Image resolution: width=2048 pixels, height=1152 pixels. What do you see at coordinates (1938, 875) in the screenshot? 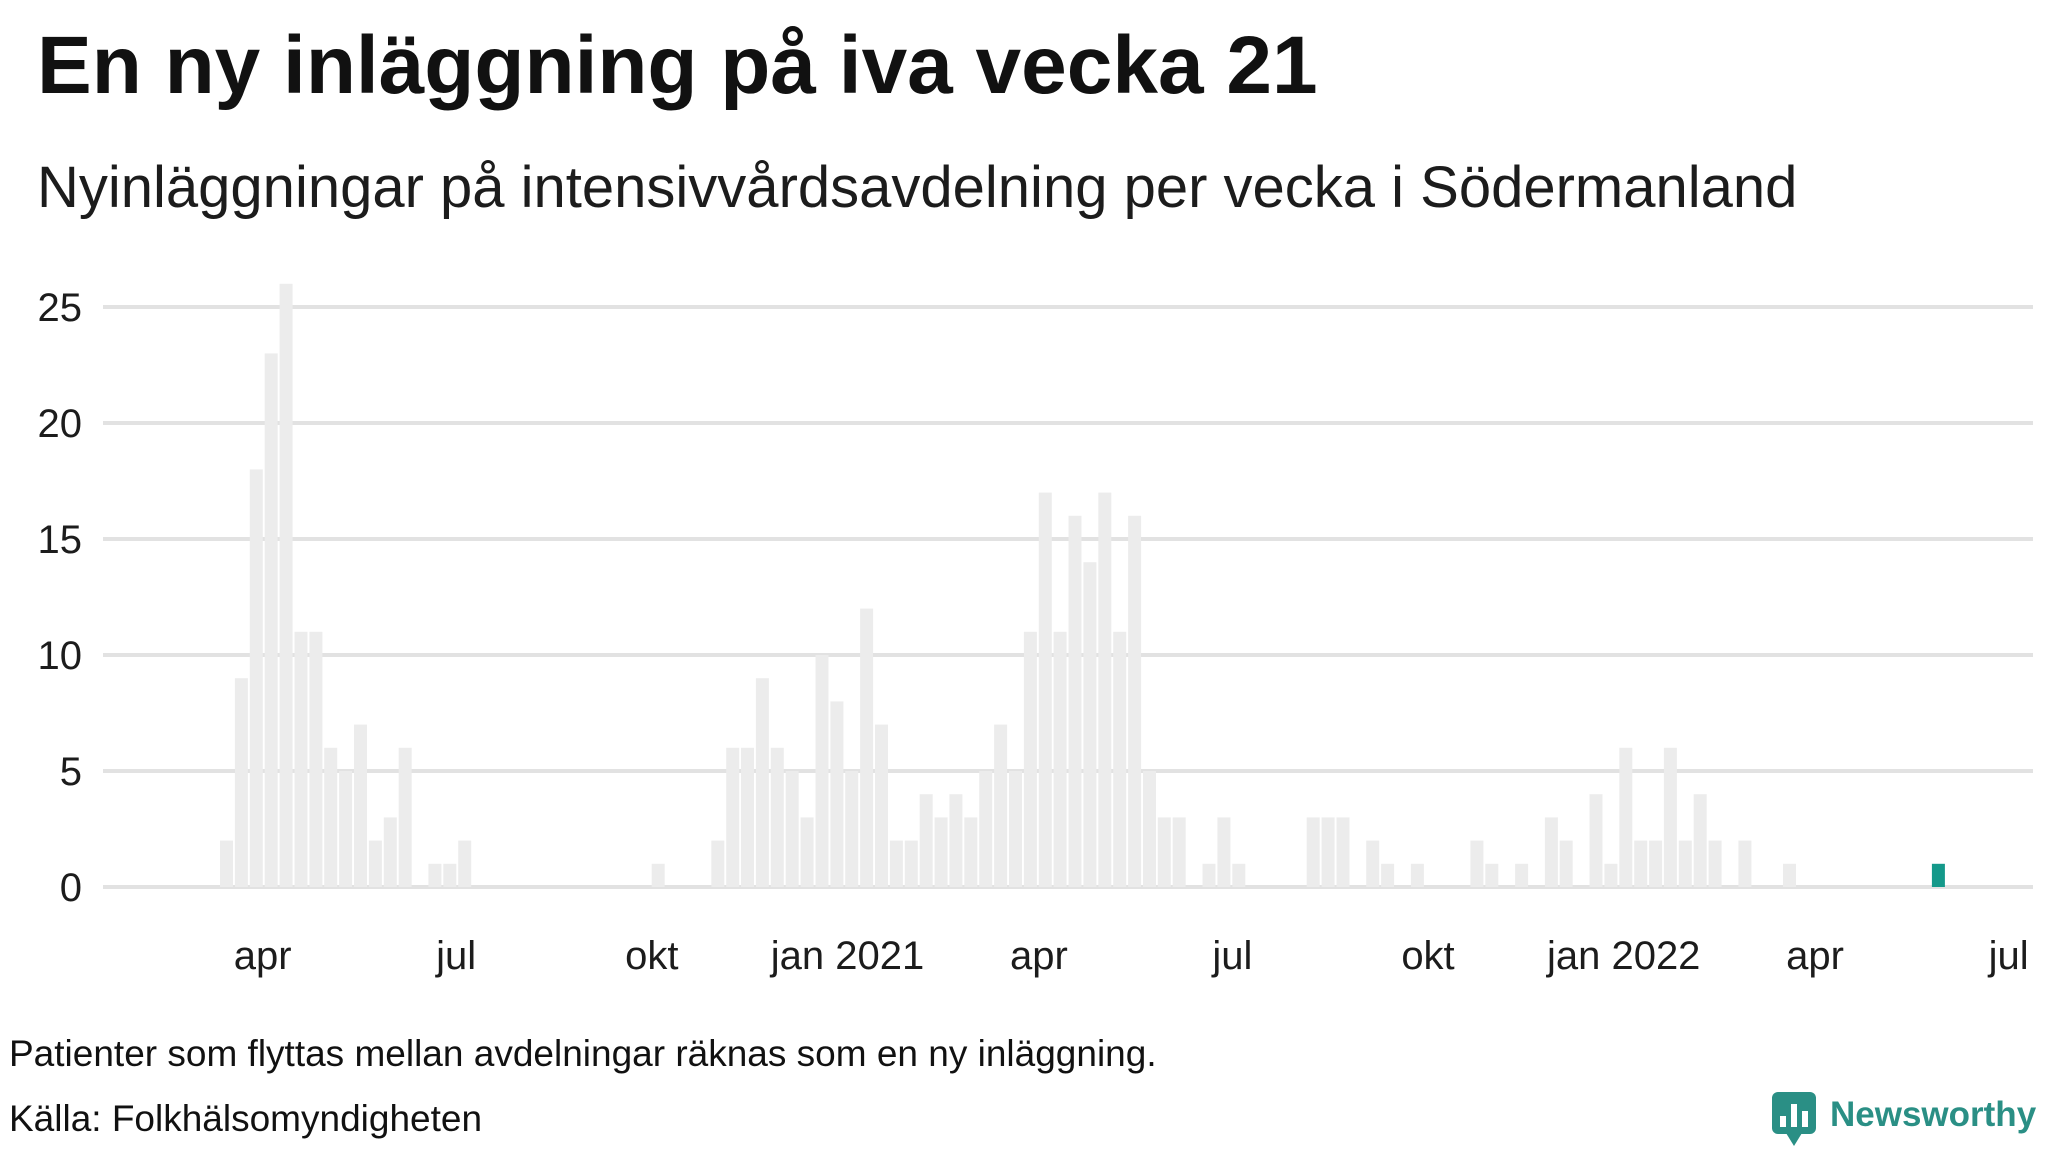
I see `bar-highlighted` at bounding box center [1938, 875].